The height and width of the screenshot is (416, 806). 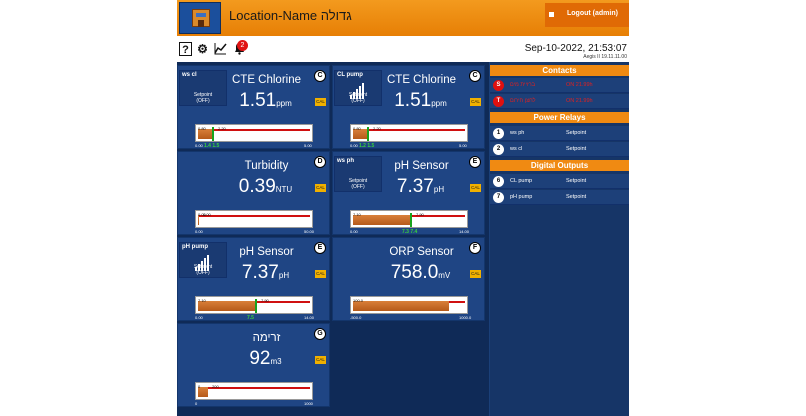 What do you see at coordinates (185, 49) in the screenshot?
I see `help-icon: ?` at bounding box center [185, 49].